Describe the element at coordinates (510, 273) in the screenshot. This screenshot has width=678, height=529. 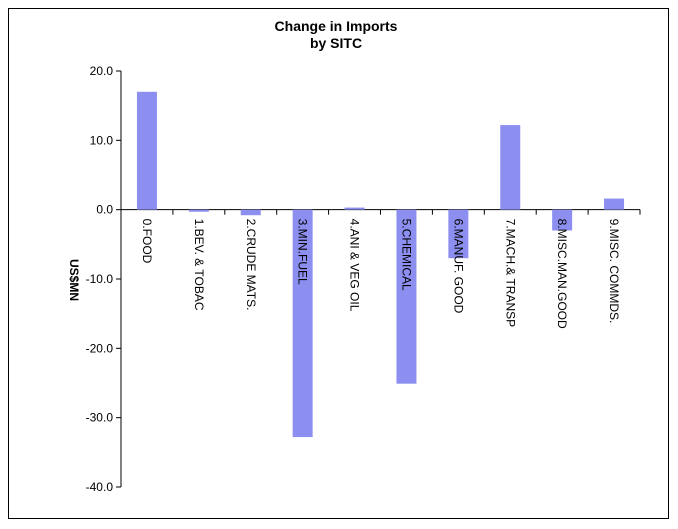
I see `category-label: 7.MACH.& TRANSP` at that location.